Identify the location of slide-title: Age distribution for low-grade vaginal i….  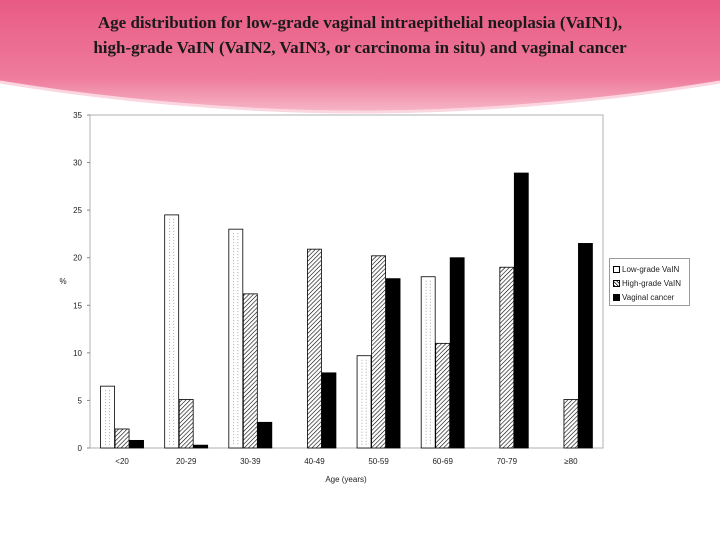
(360, 35).